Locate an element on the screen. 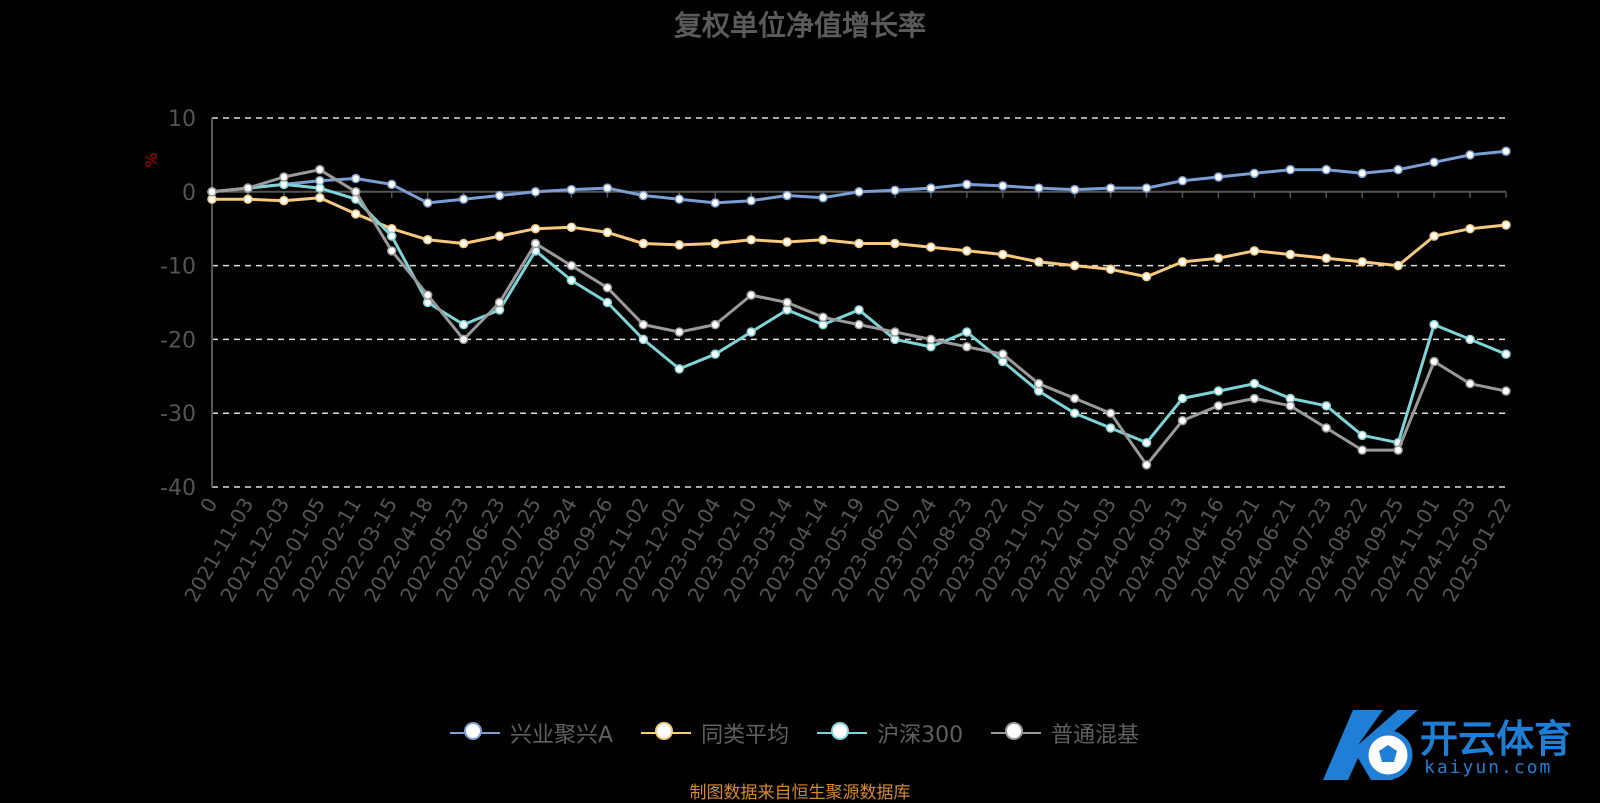 The height and width of the screenshot is (803, 1600). x-tick-label: 0 is located at coordinates (208, 505).